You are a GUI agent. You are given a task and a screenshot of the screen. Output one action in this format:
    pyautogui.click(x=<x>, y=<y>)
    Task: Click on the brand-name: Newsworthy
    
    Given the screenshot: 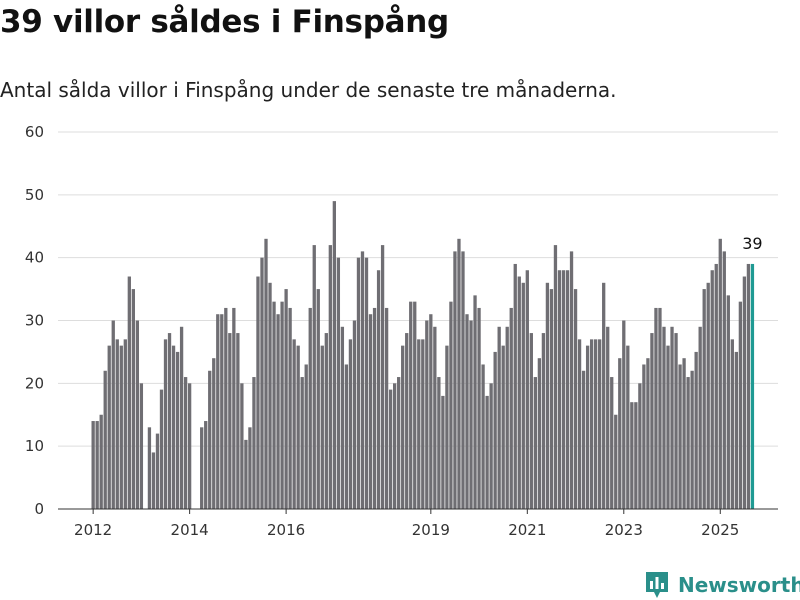 What is the action you would take?
    pyautogui.click(x=739, y=585)
    